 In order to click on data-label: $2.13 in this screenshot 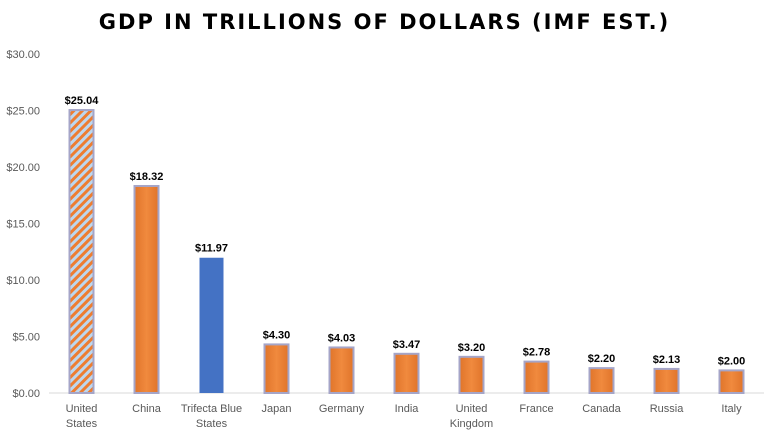, I will do `click(667, 360)`.